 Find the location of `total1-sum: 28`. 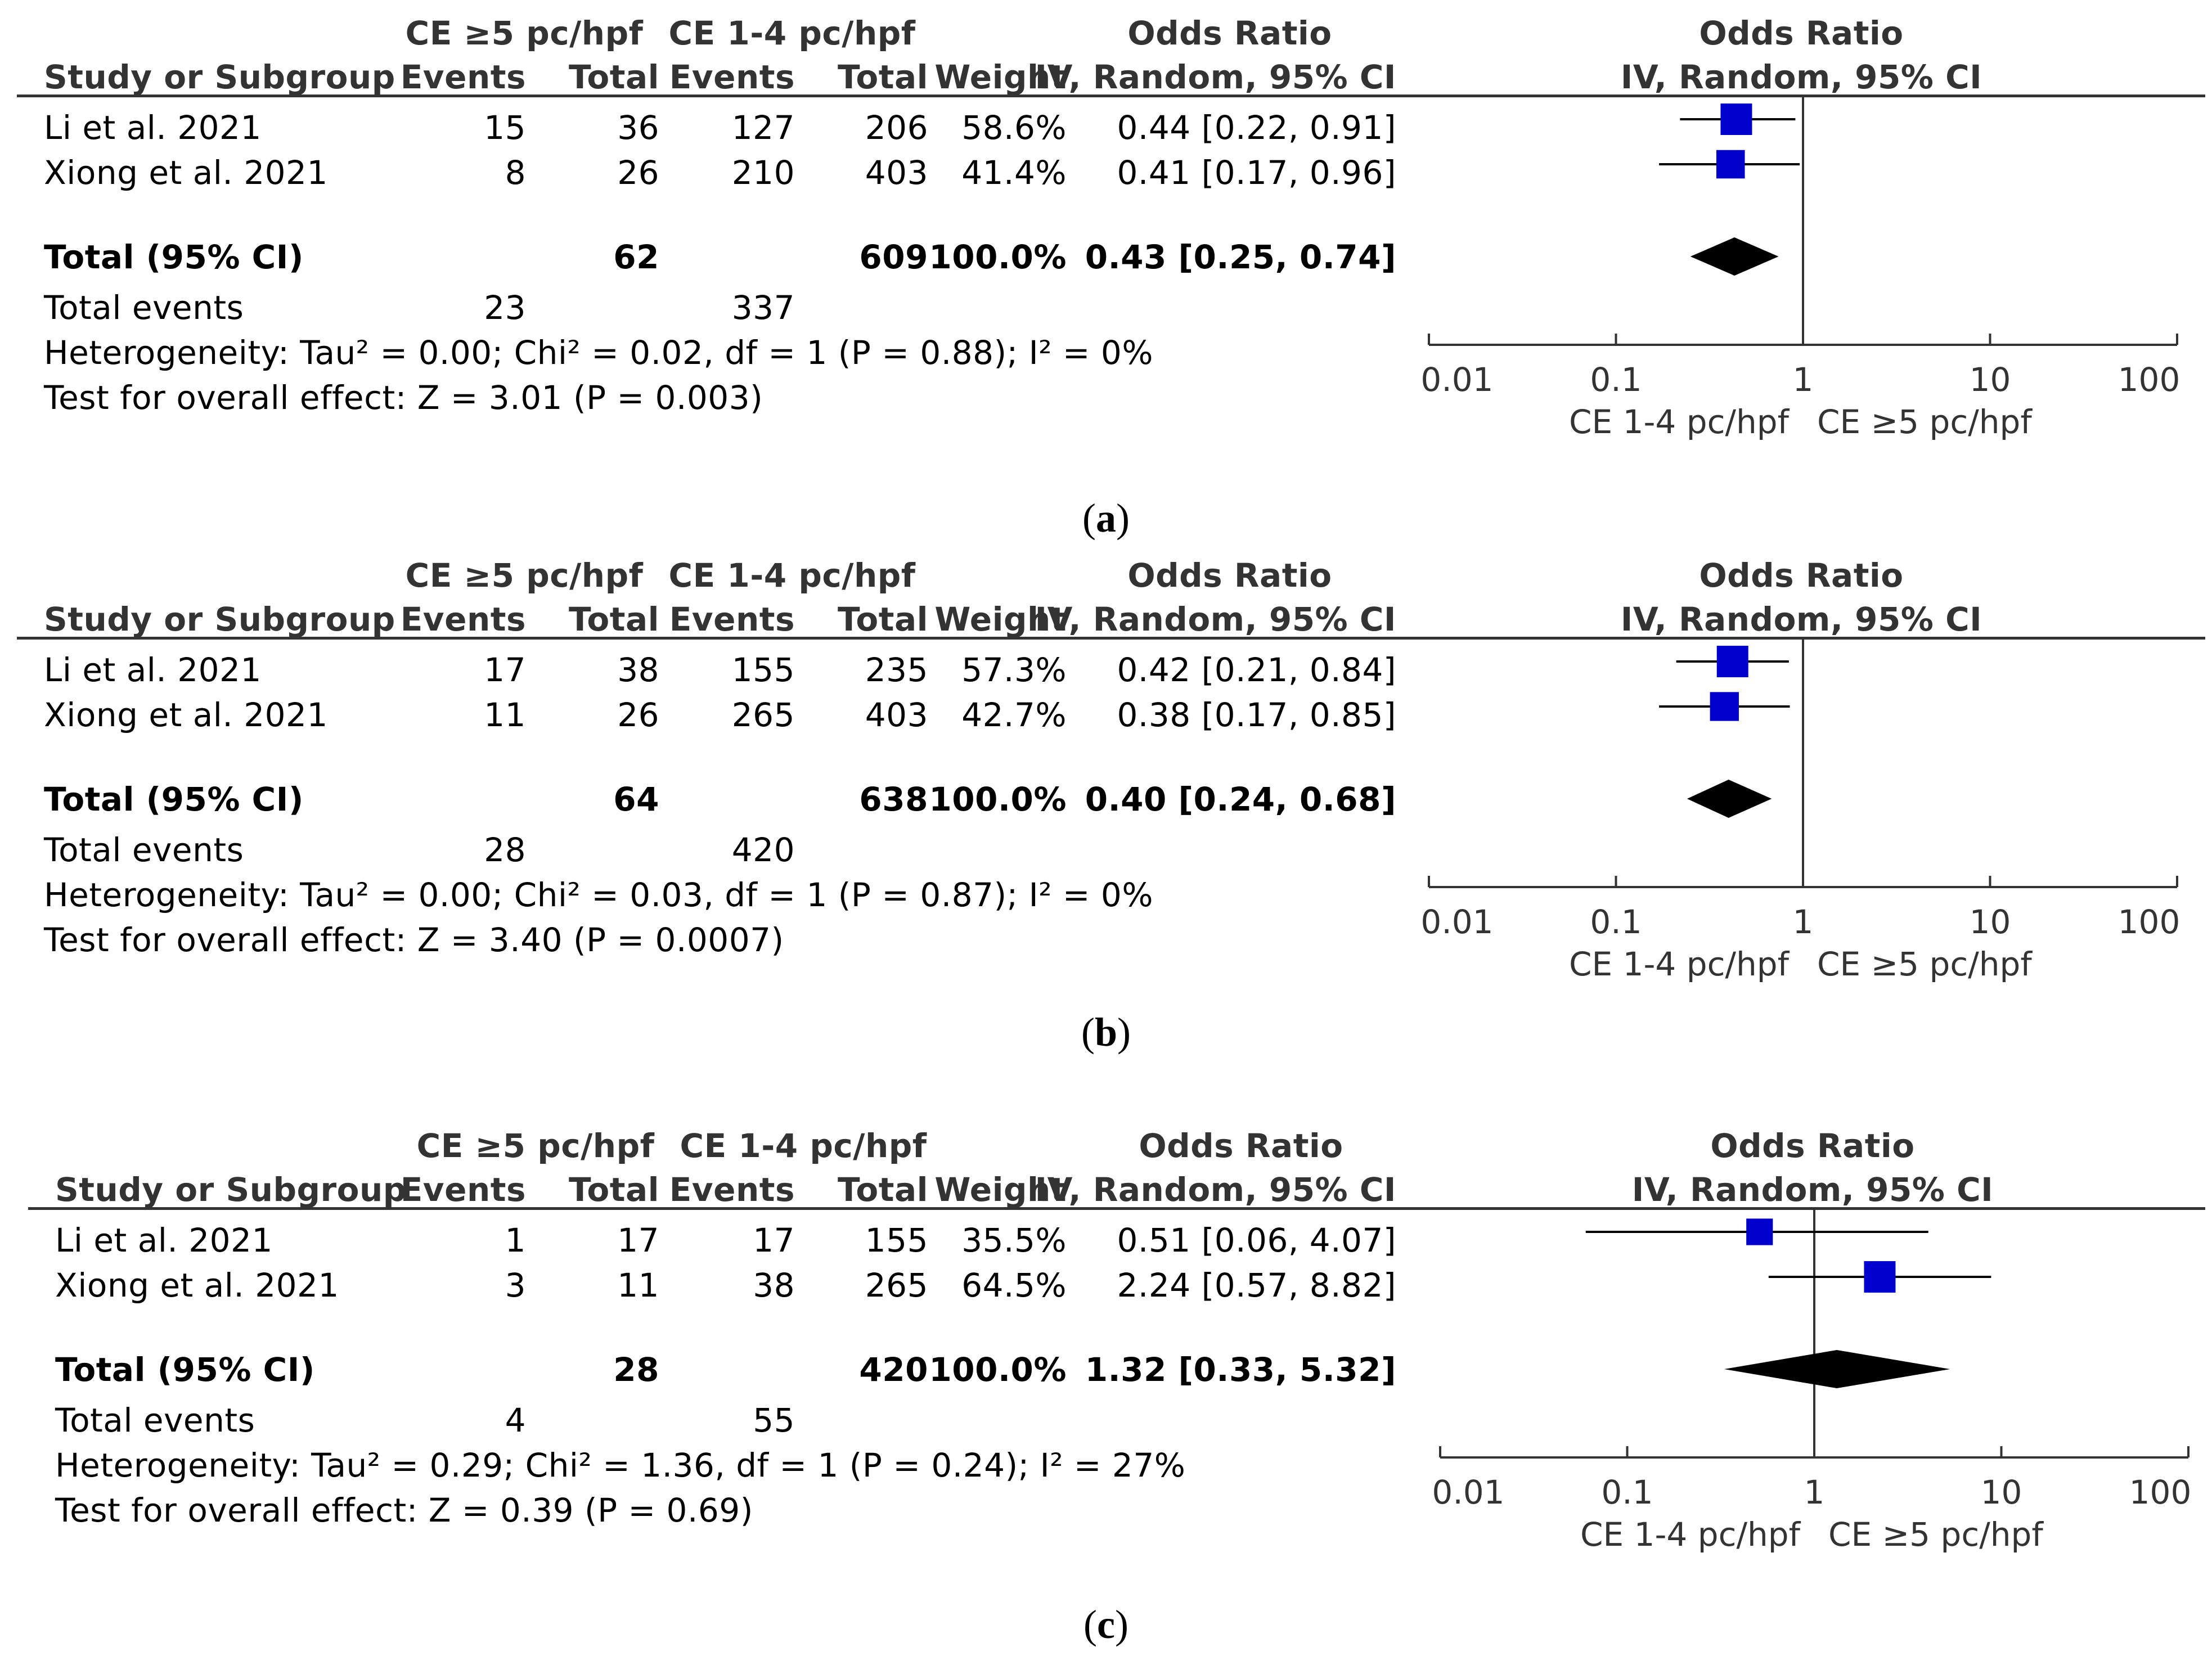

total1-sum: 28 is located at coordinates (636, 1370).